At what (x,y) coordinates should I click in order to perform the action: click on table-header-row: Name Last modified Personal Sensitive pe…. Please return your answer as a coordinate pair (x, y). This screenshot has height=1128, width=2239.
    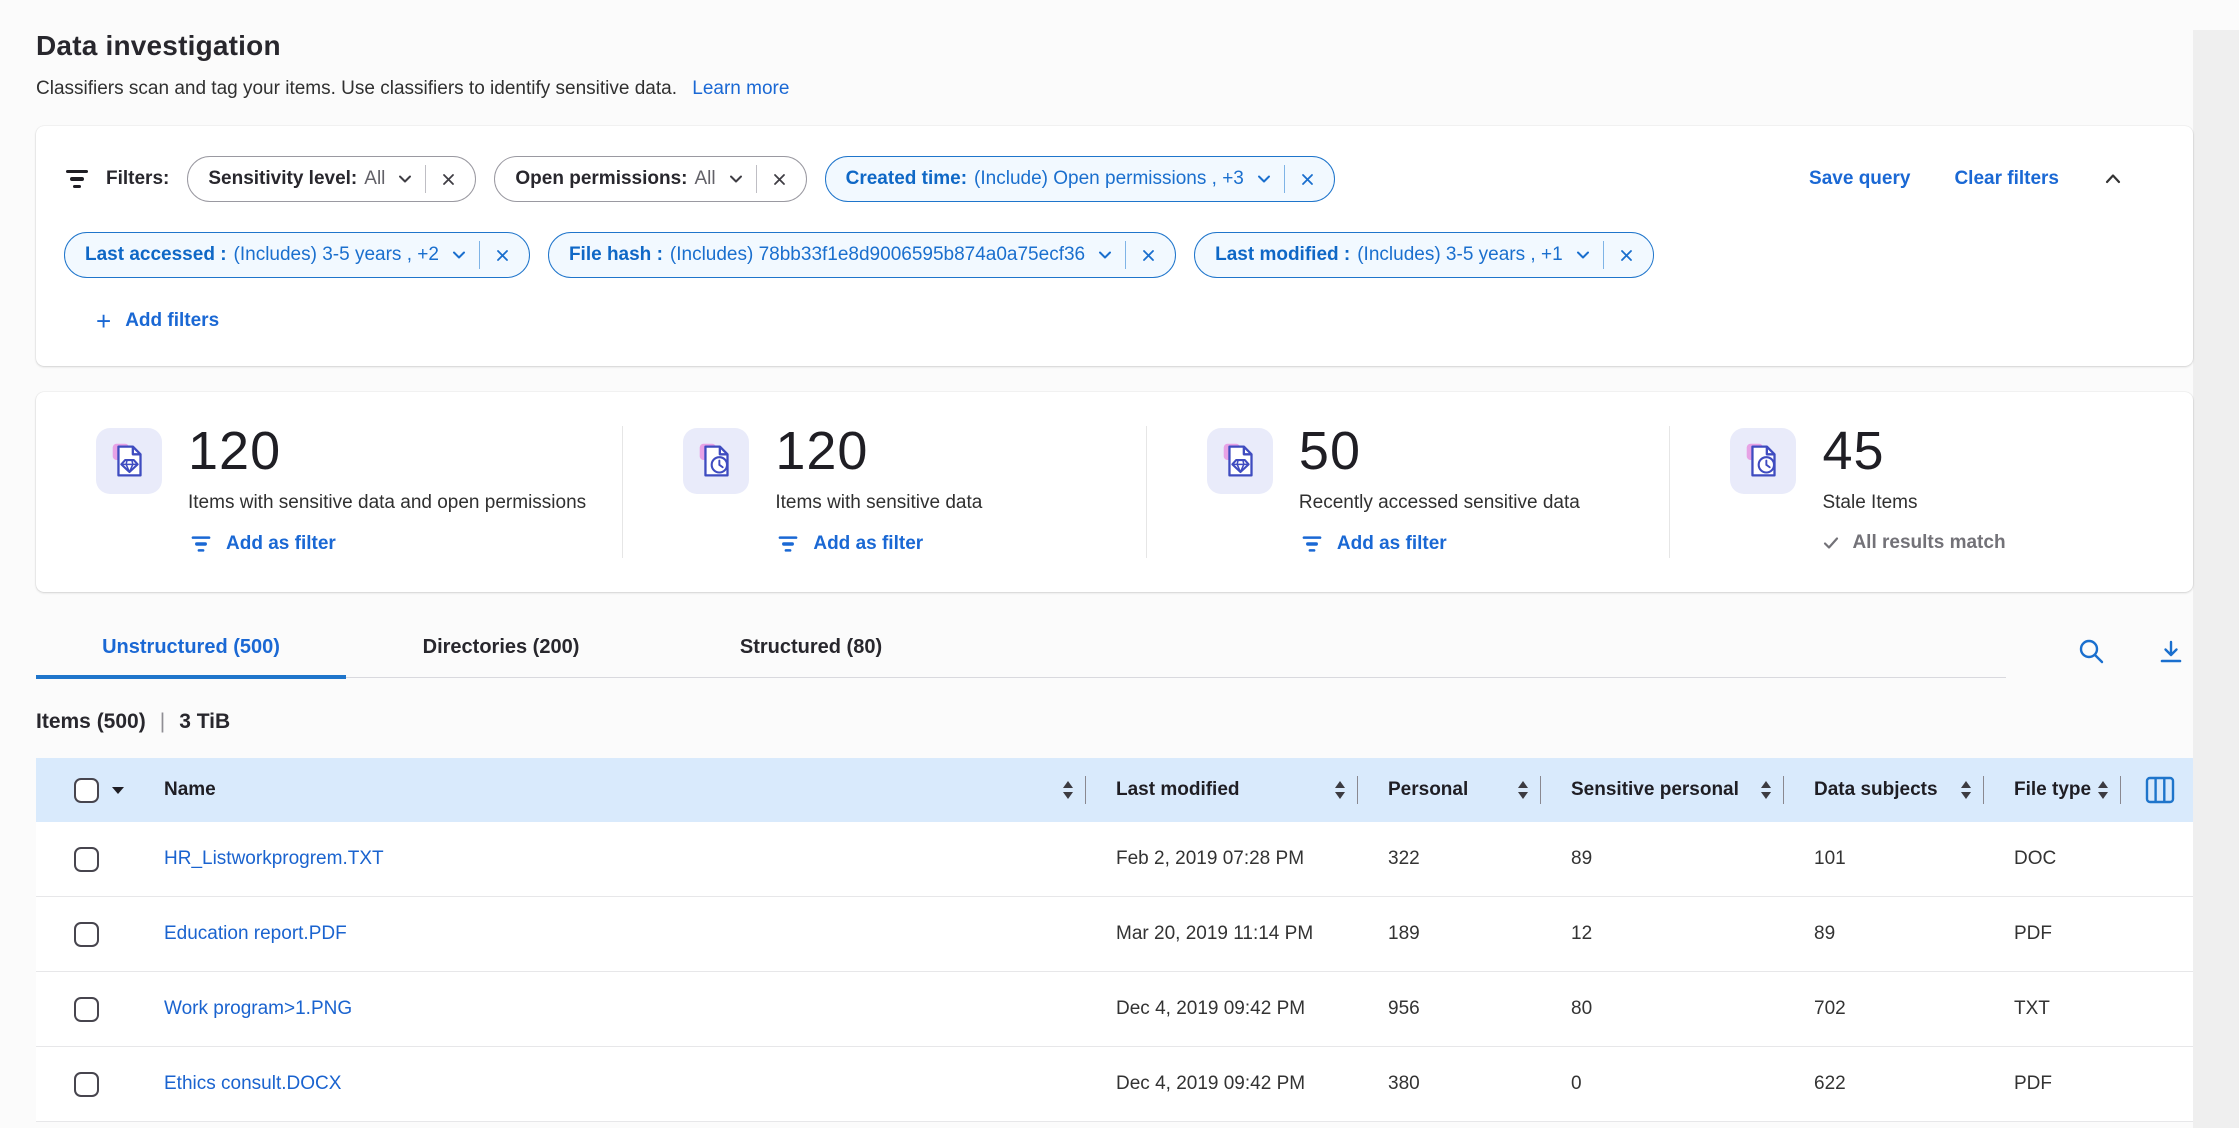
    Looking at the image, I should click on (1114, 790).